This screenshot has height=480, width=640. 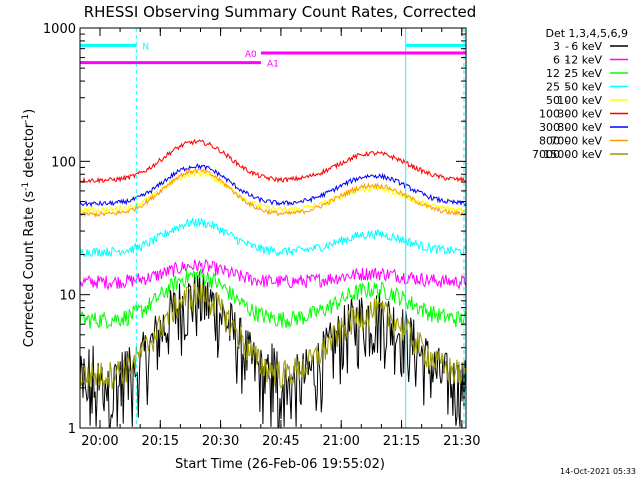 What do you see at coordinates (26, 118) in the screenshot?
I see `y-label-sup2: -1` at bounding box center [26, 118].